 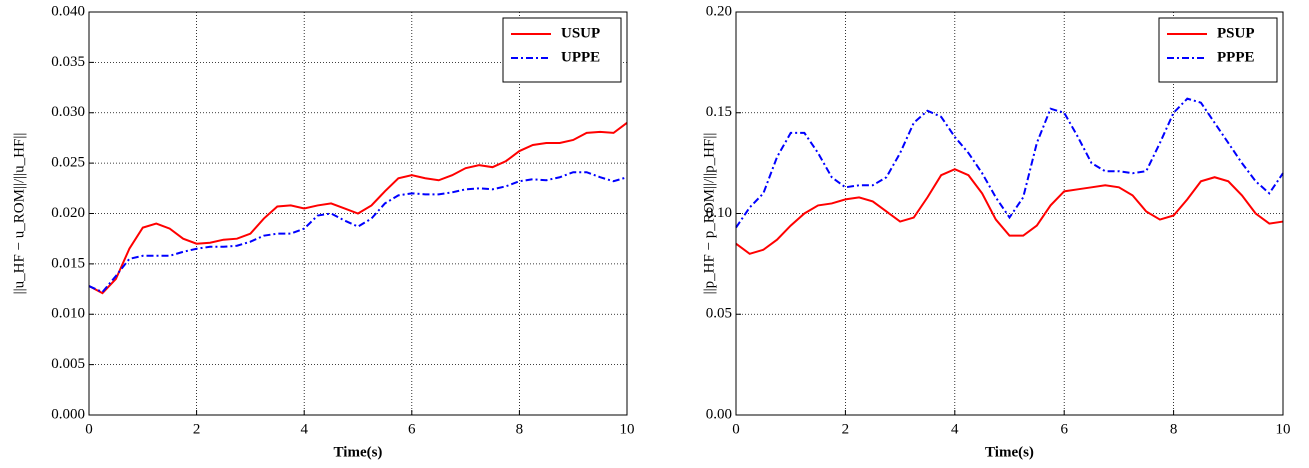 I want to click on y-tick-label: 0.035, so click(x=68, y=62).